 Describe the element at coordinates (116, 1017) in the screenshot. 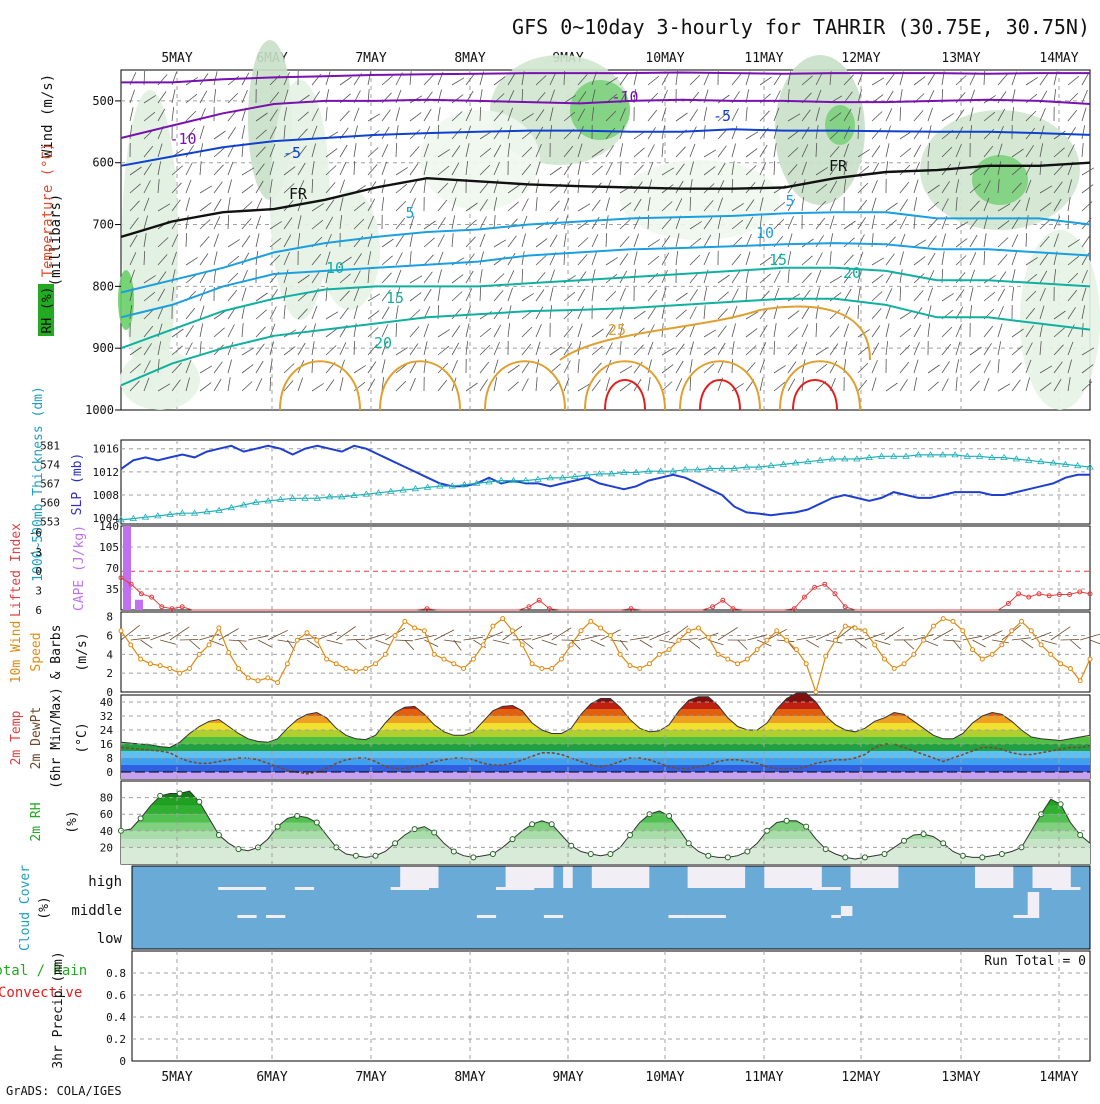

I see `precip-tick-0.4: 0.4` at that location.